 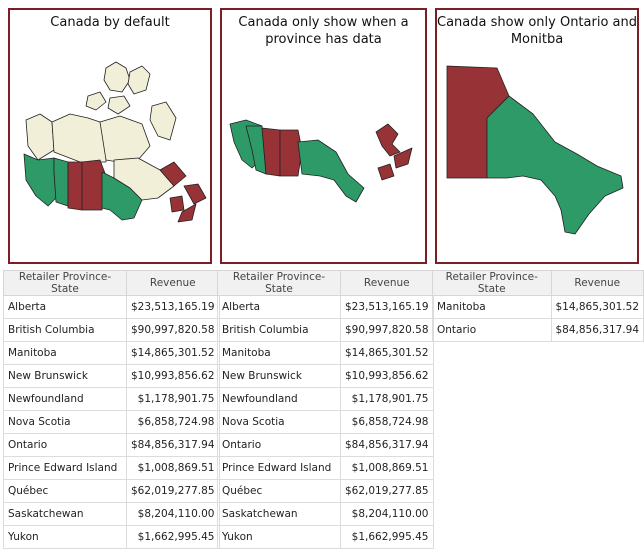 What do you see at coordinates (387, 468) in the screenshot?
I see `revenue-cell: $1,008,869.51` at bounding box center [387, 468].